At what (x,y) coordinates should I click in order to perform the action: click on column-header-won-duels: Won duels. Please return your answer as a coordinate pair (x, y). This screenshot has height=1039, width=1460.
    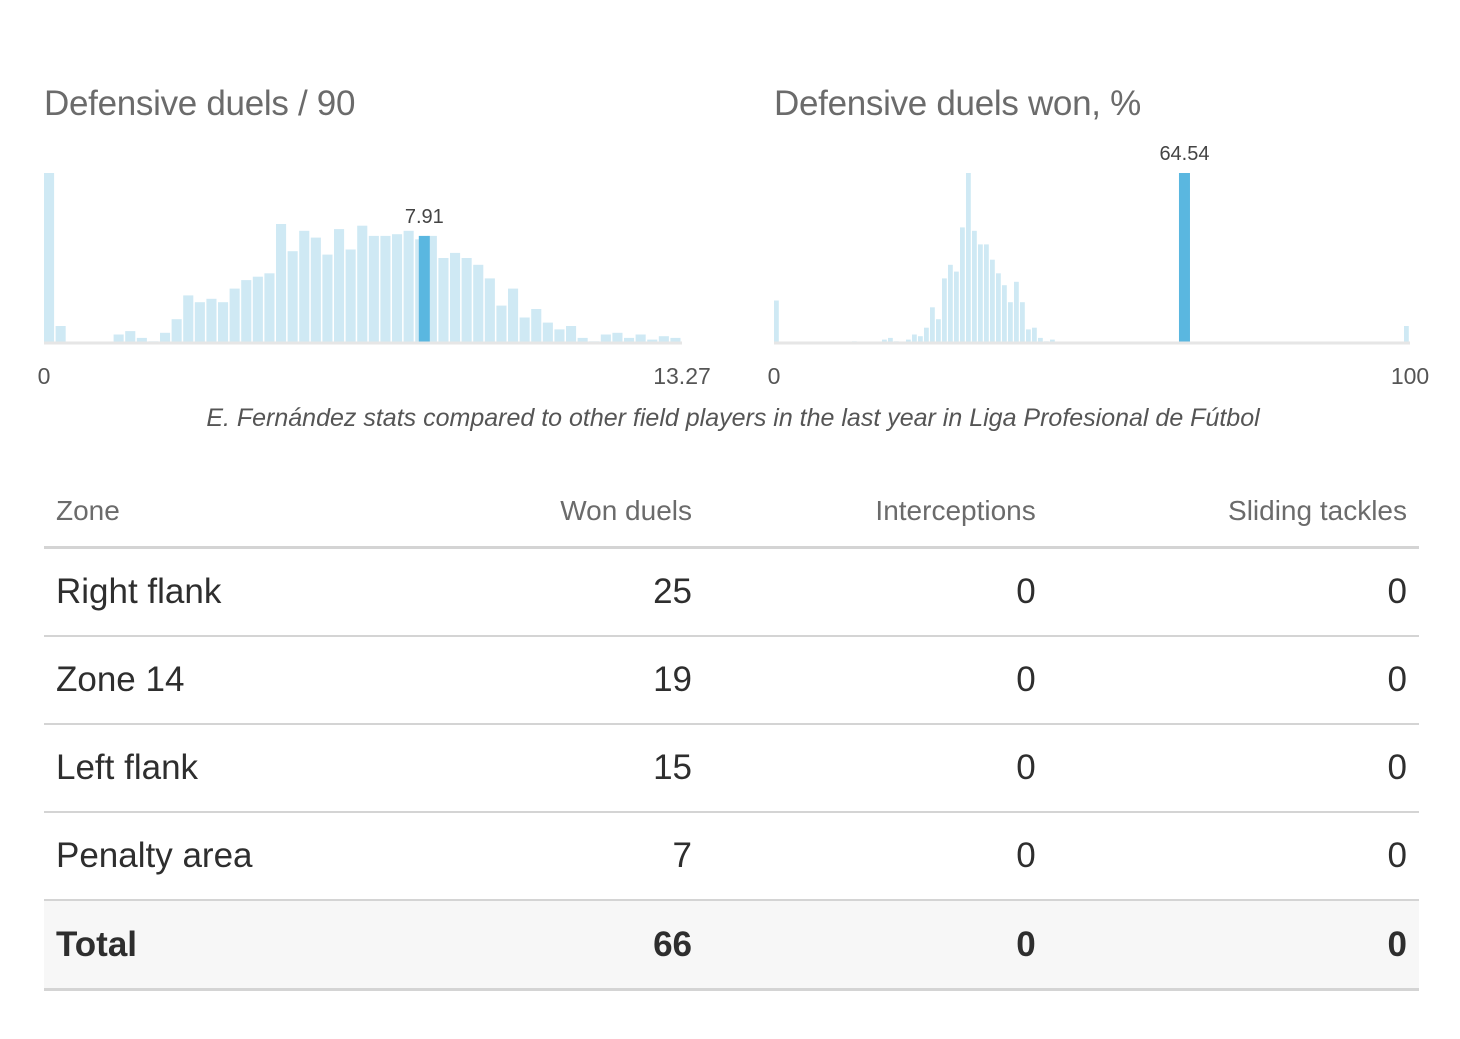
    Looking at the image, I should click on (566, 512).